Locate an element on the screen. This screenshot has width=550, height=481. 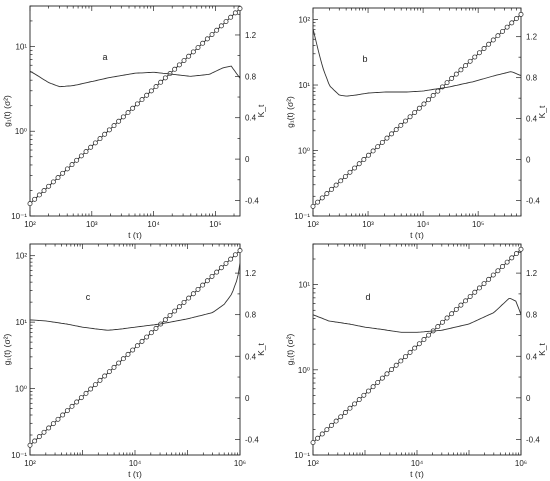
panel-letter: b is located at coordinates (364, 59).